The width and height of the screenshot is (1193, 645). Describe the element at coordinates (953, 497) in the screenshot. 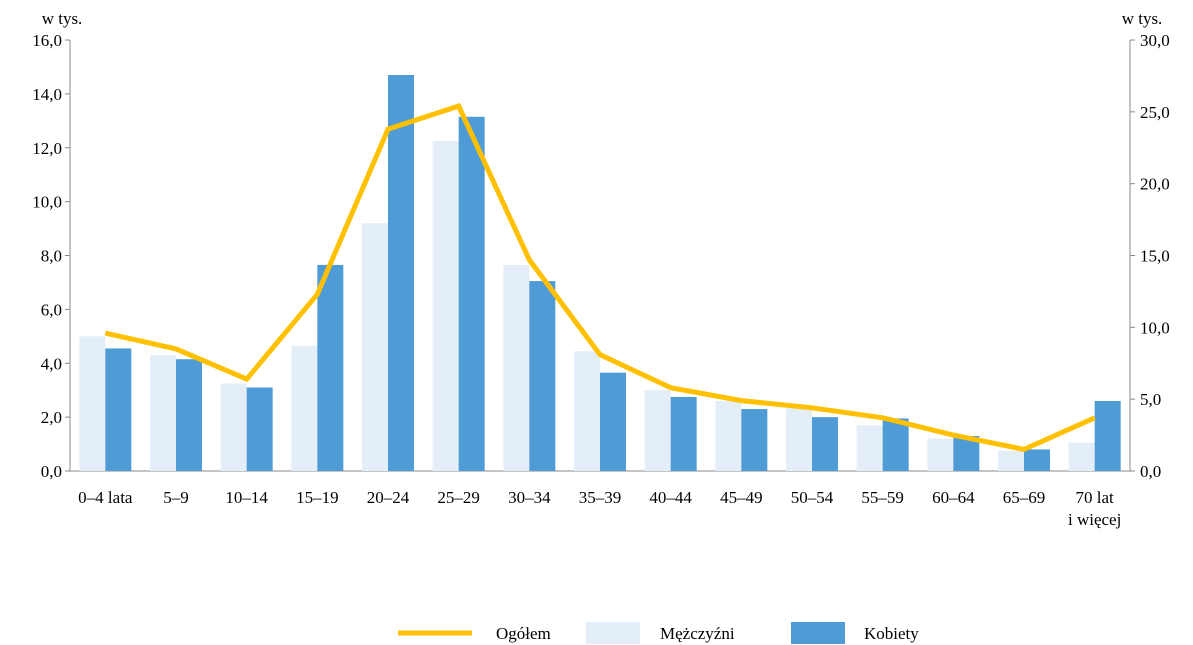

I see `x-tick-label: 60–64` at that location.